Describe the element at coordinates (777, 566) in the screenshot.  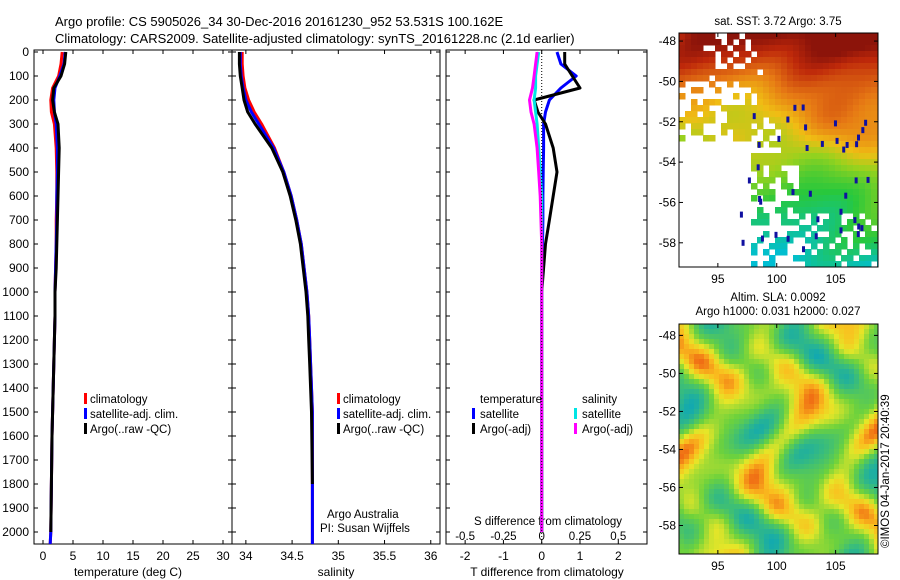
I see `map-x-tick-label: 100` at that location.